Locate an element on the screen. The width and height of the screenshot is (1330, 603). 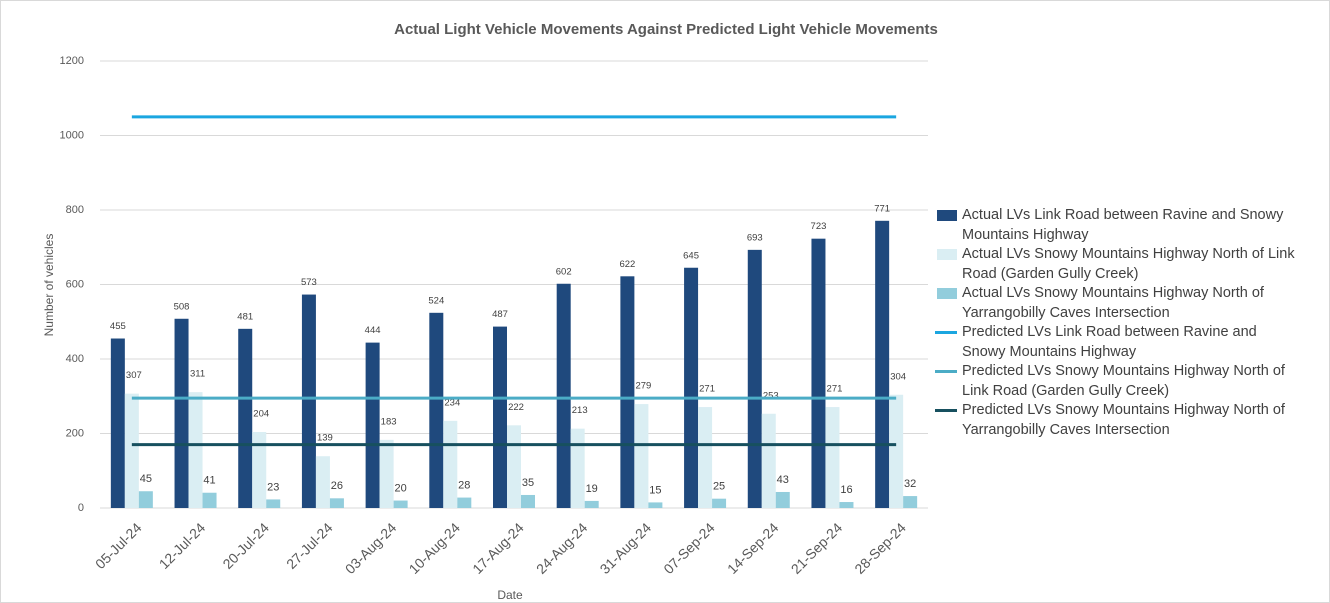
data-label: 41 is located at coordinates (209, 481).